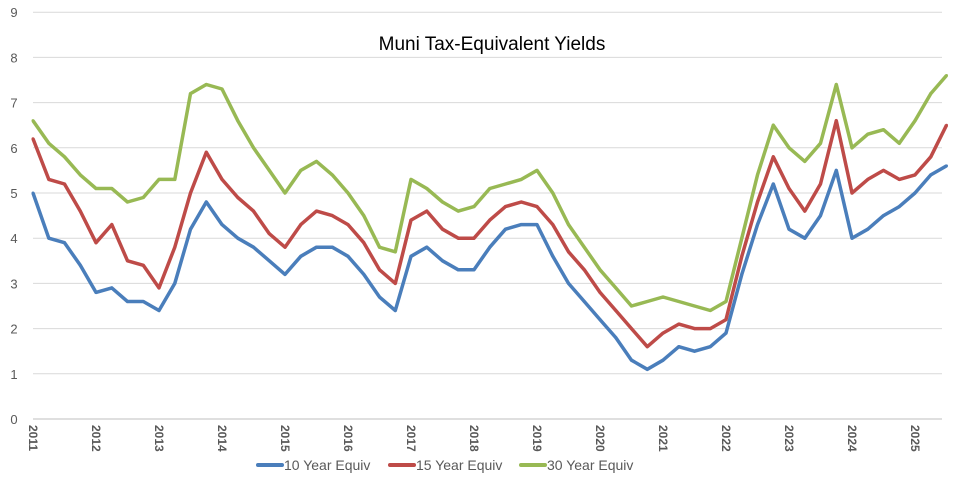 This screenshot has width=960, height=491. Describe the element at coordinates (13, 374) in the screenshot. I see `y-tick-label: 1` at that location.